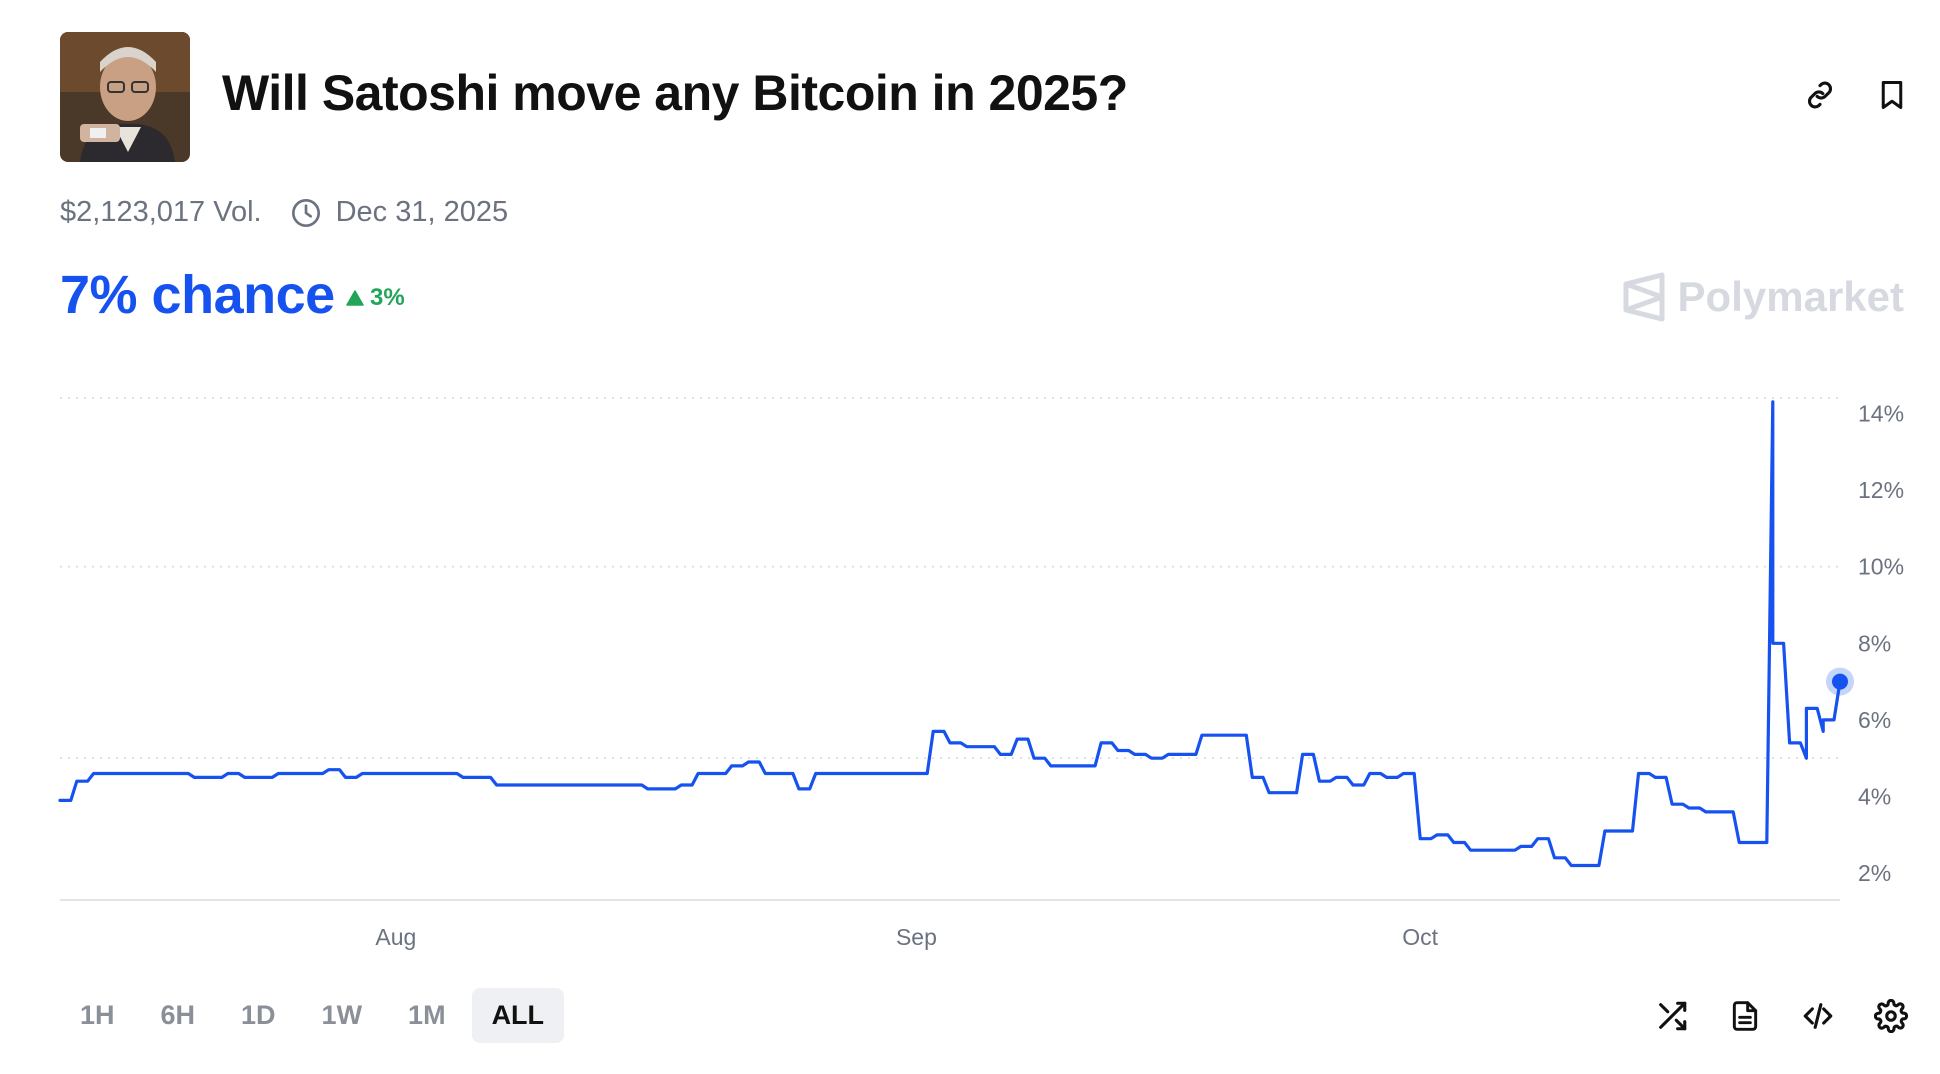 The image size is (1940, 1074). What do you see at coordinates (1881, 490) in the screenshot?
I see `y-tick-label: 12%` at bounding box center [1881, 490].